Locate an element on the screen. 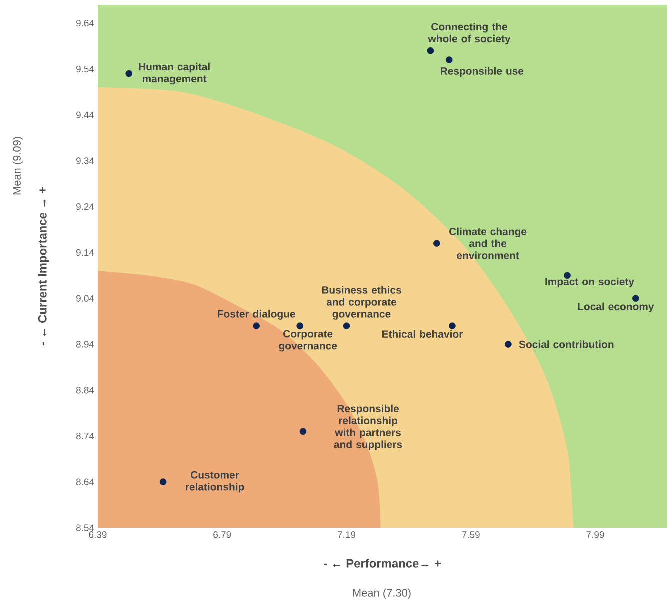 This screenshot has width=667, height=606. x-tick-label: 7.19 is located at coordinates (347, 535).